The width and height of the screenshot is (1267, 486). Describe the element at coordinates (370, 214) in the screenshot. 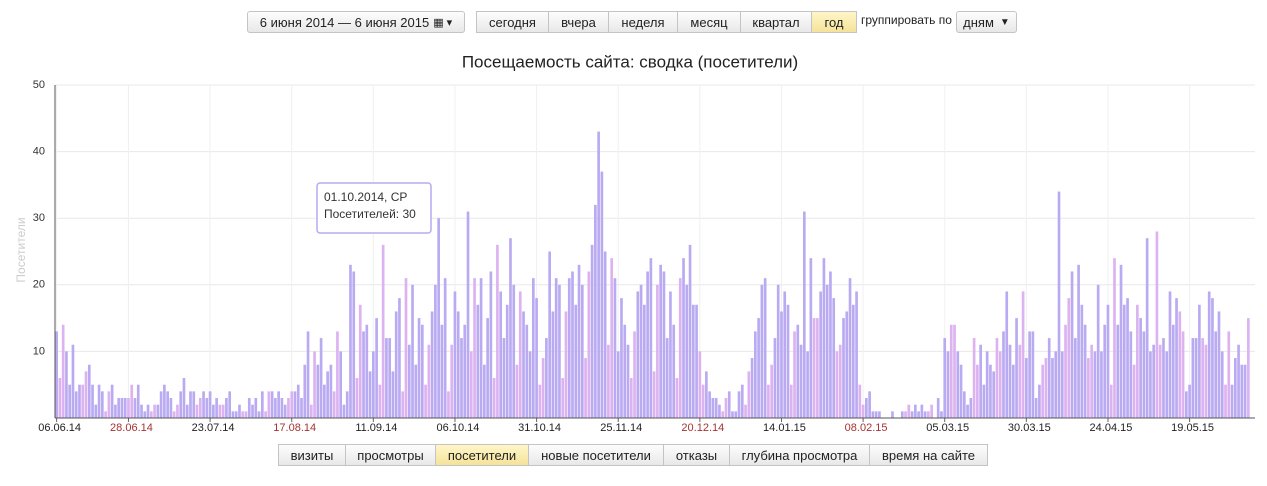

I see `tooltip-value: Посетителей: 30` at that location.